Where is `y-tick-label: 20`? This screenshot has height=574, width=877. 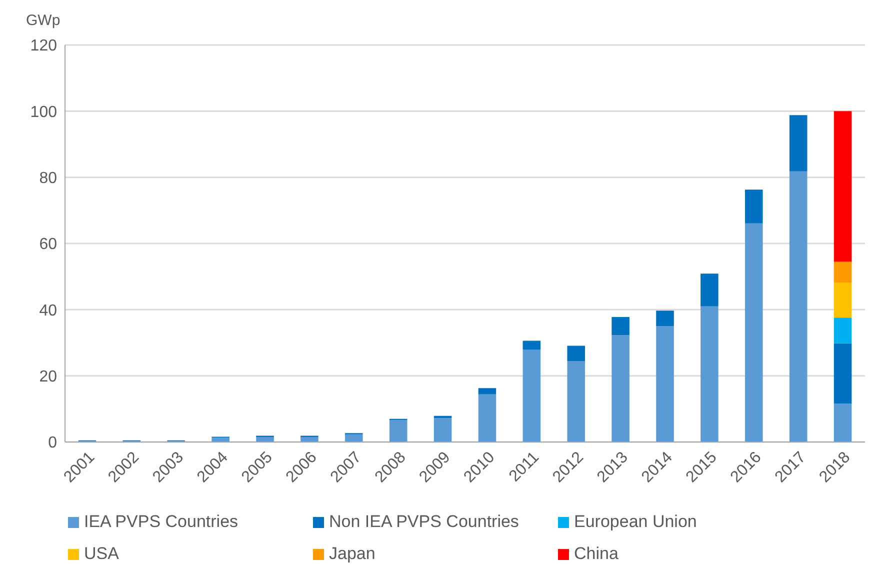
y-tick-label: 20 is located at coordinates (48, 377).